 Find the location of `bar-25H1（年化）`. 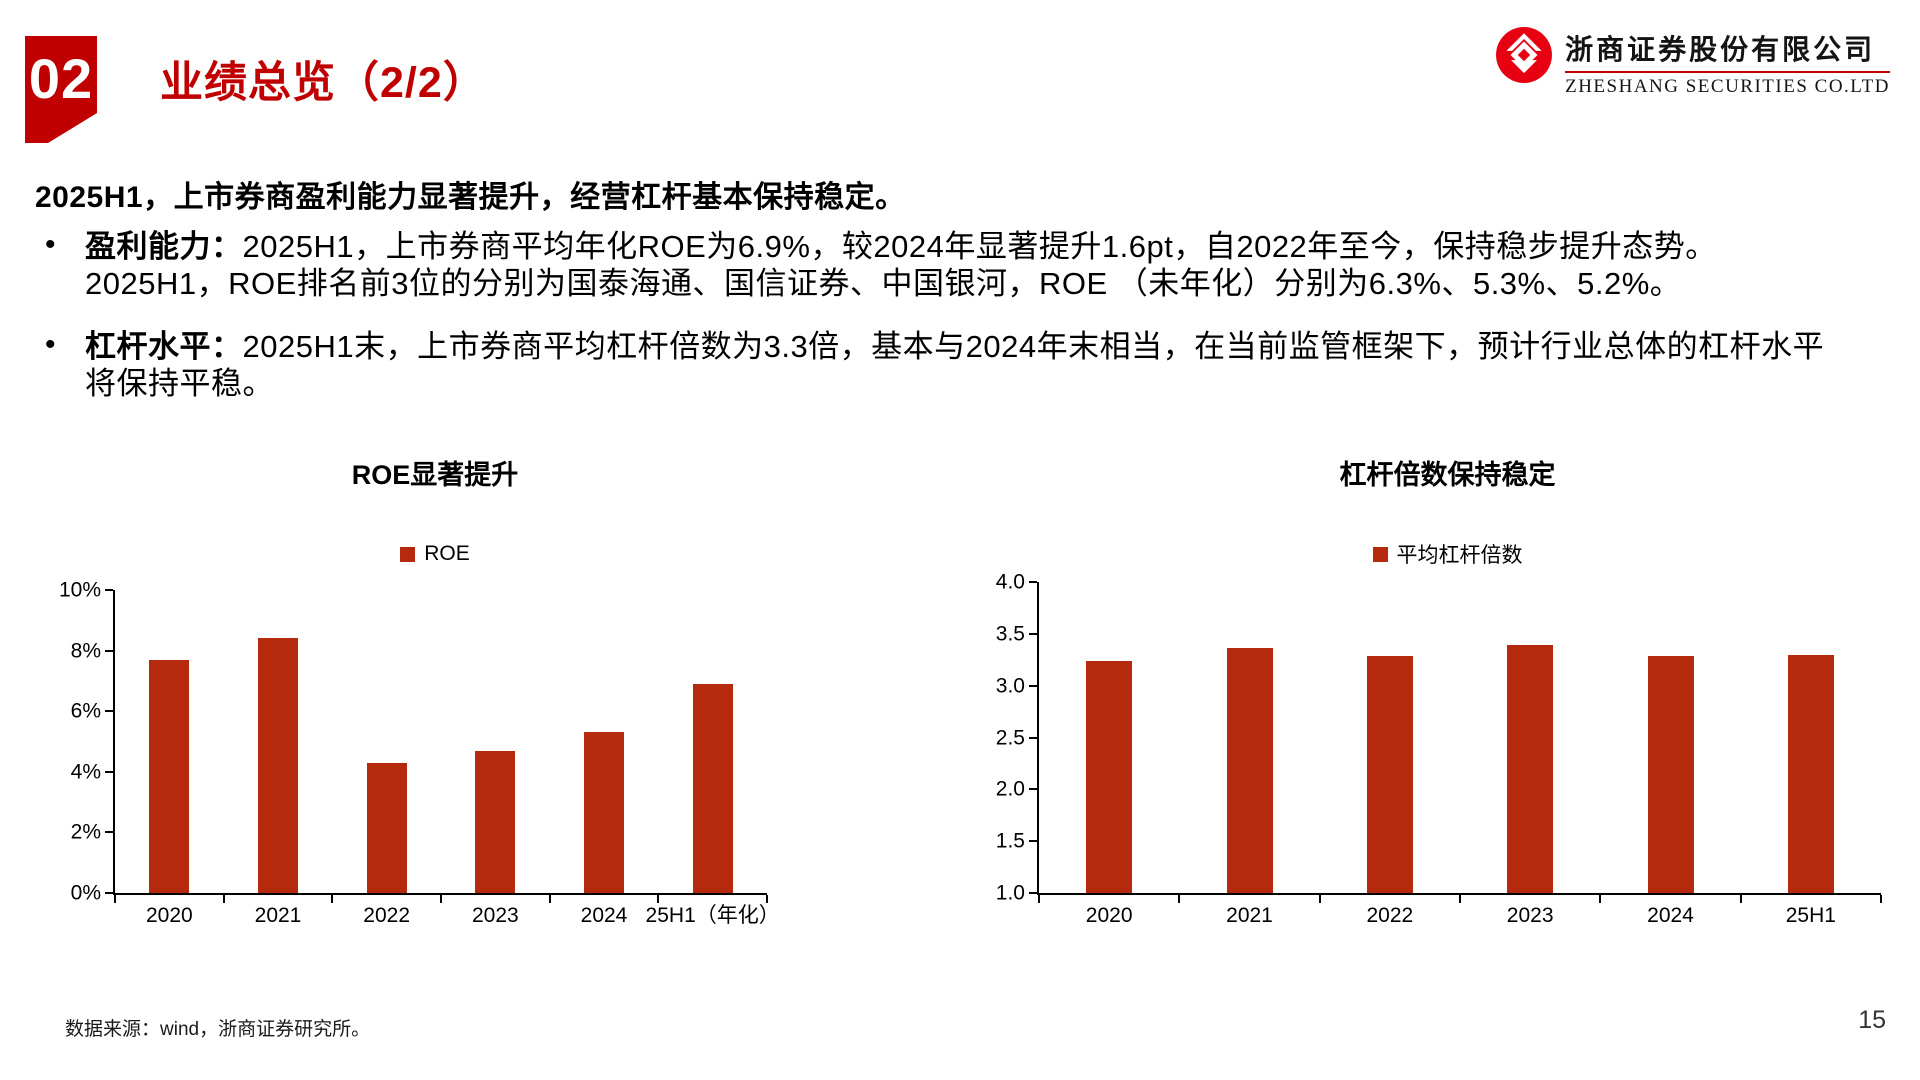

bar-25H1（年化） is located at coordinates (712, 788).